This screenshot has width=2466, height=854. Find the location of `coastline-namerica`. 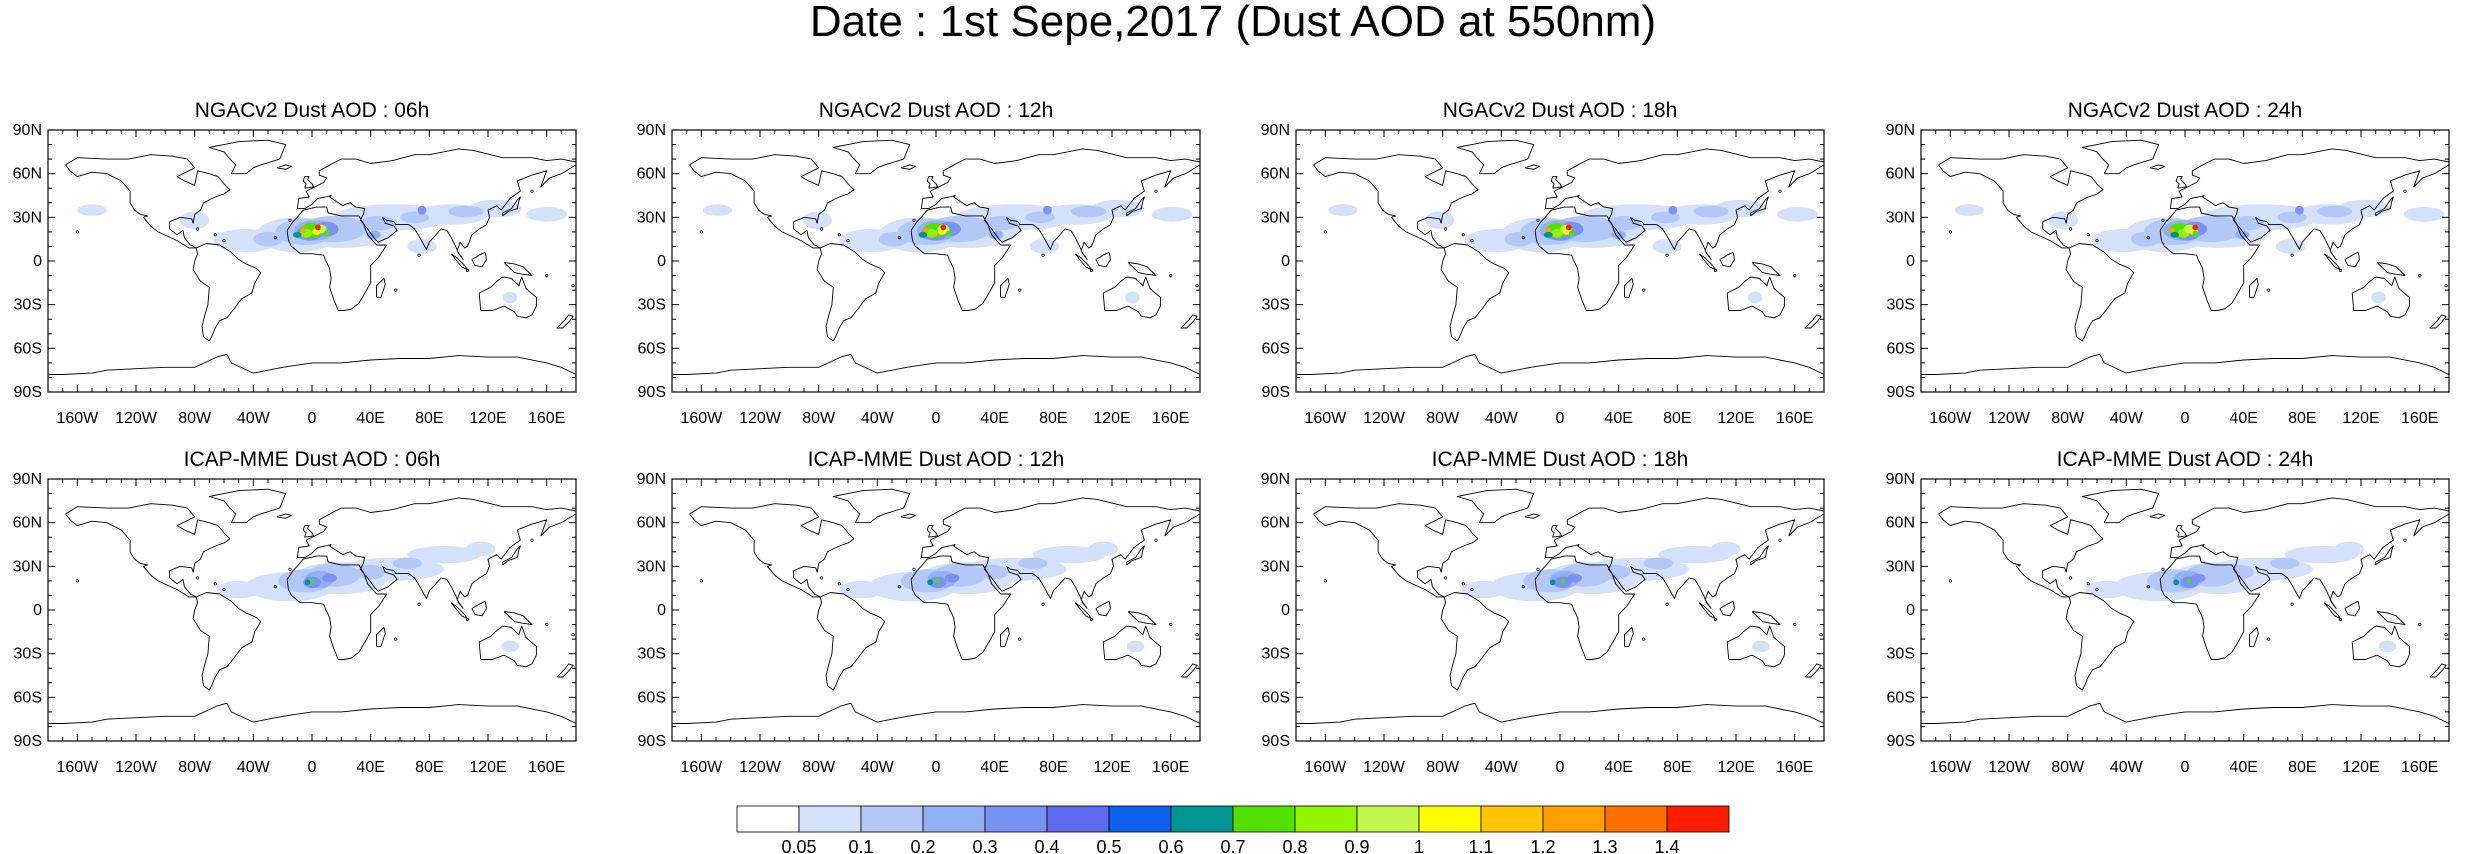

coastline-namerica is located at coordinates (772, 550).